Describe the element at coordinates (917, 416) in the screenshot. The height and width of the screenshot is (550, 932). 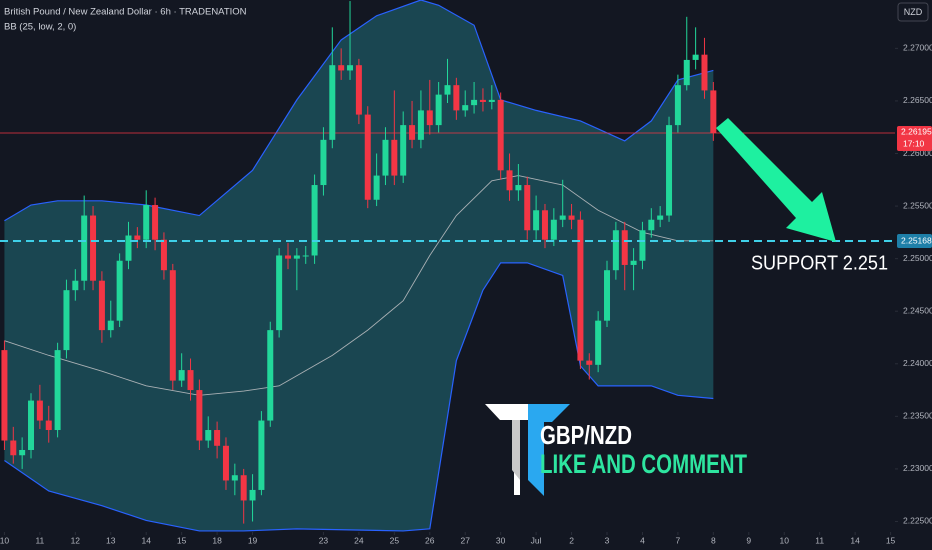
I see `y-tick-label: 2.23500` at that location.